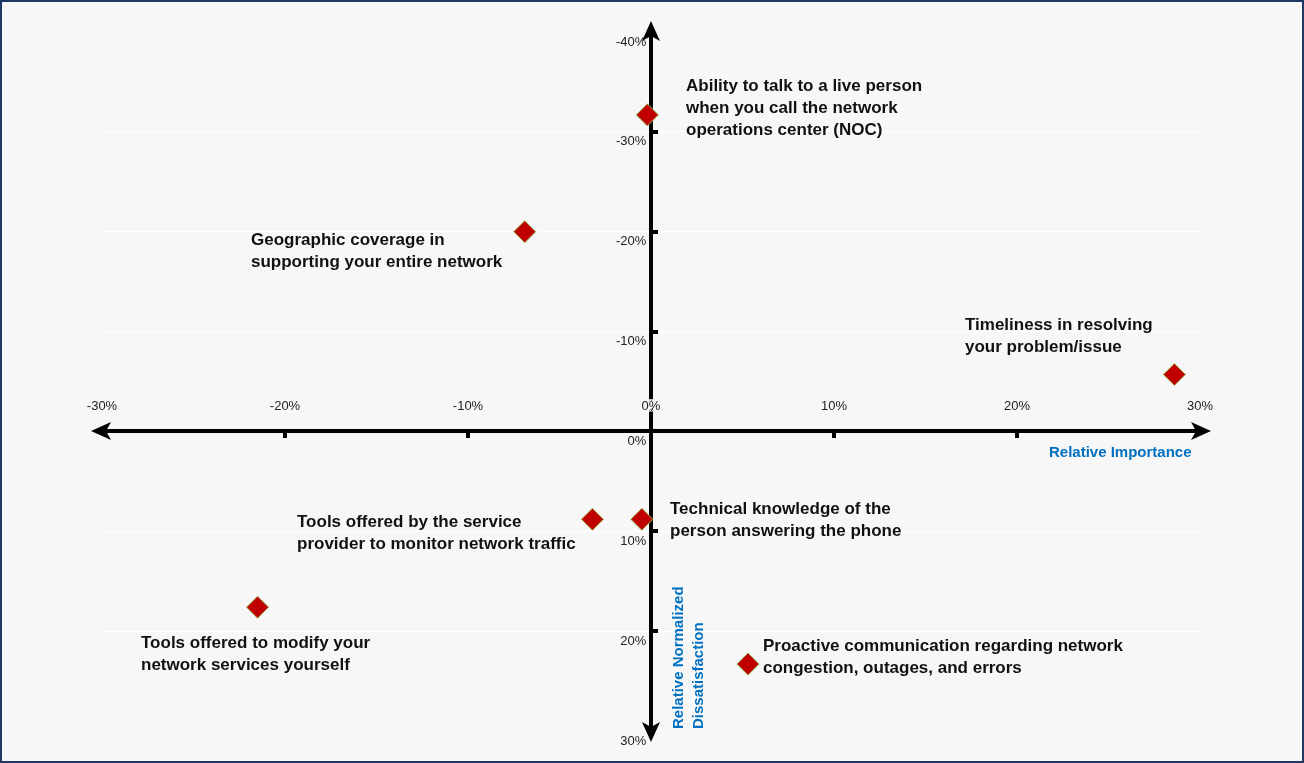  I want to click on x-tick-label: -20%, so click(285, 406).